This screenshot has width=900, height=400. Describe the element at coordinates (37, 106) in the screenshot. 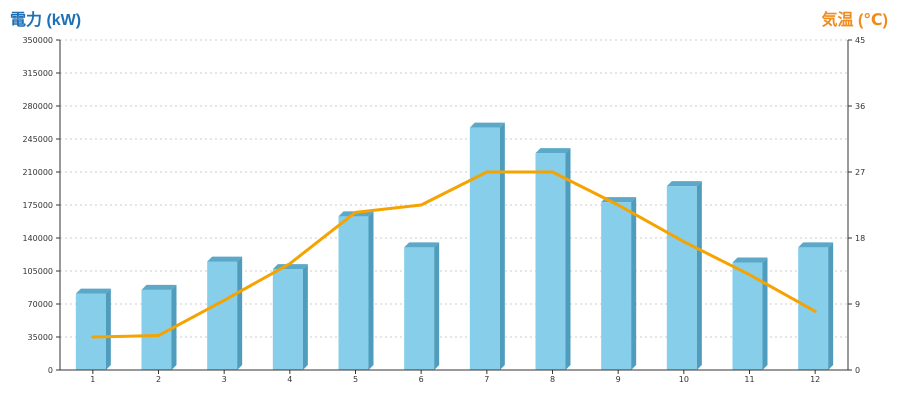

I see `left-tick-label: 280000` at that location.